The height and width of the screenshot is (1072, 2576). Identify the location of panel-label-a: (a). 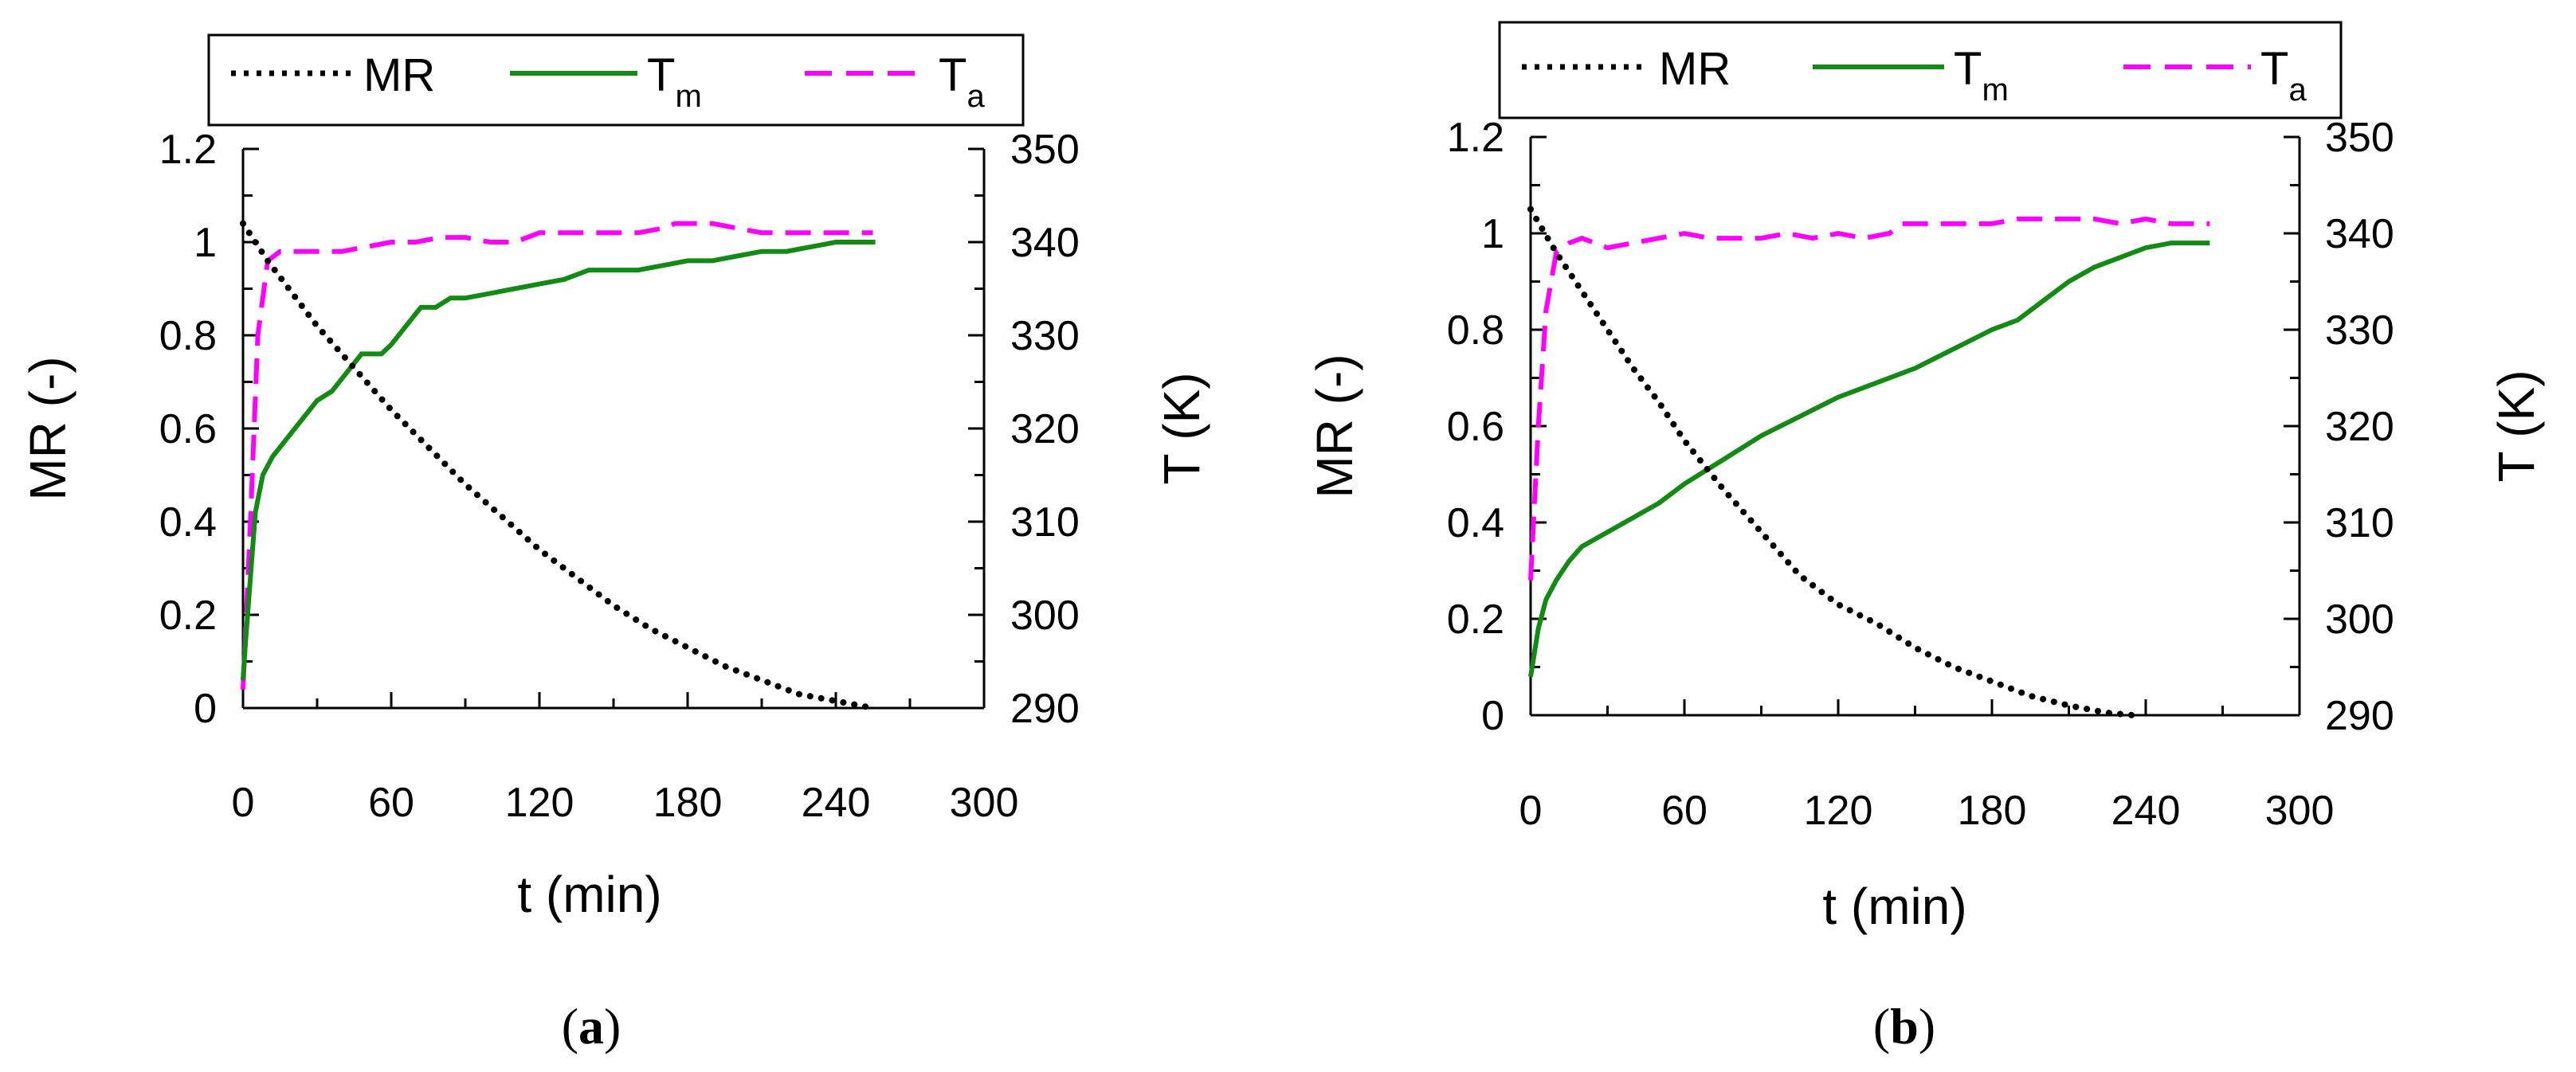
(591, 1026).